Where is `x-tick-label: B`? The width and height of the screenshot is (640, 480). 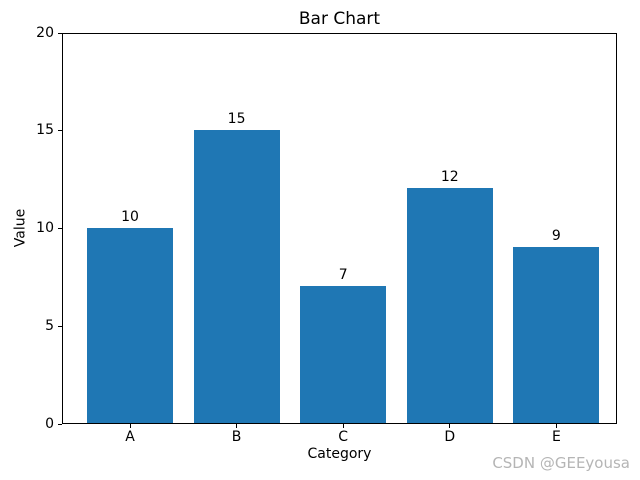
x-tick-label: B is located at coordinates (236, 437).